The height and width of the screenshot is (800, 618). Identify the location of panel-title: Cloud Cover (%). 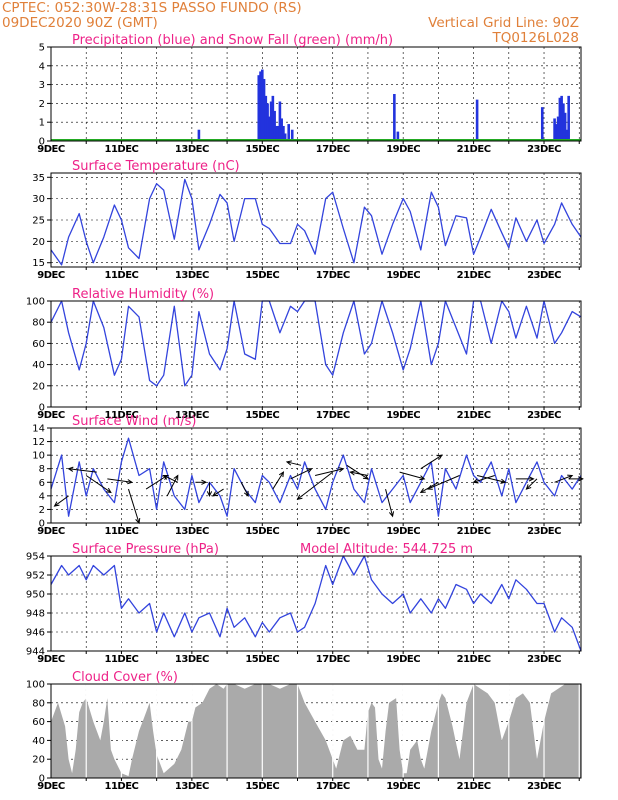
(125, 677).